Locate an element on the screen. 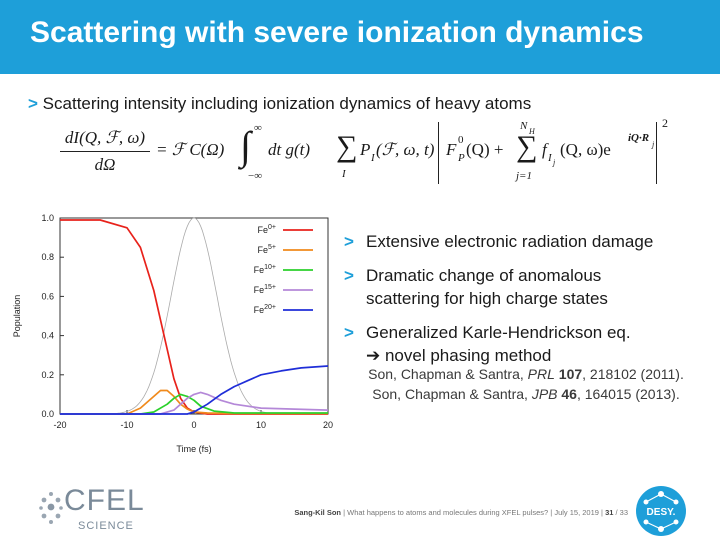 The width and height of the screenshot is (720, 540). bullet-radiation-damage: > Extensive electronic radiation damage is located at coordinates (527, 241).